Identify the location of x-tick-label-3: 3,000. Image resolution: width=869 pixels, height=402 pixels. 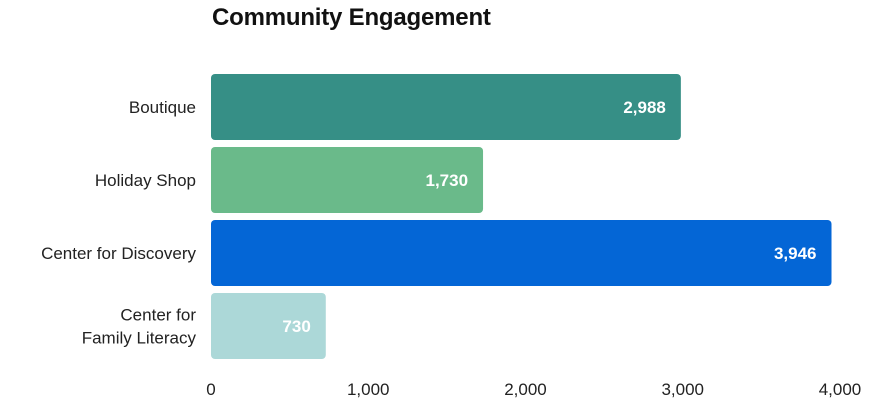
(682, 389).